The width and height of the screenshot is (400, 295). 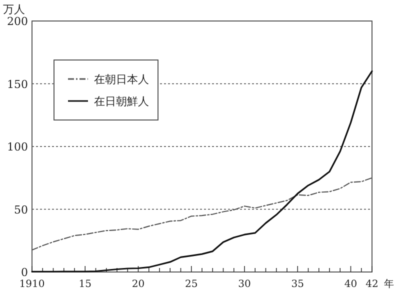 I want to click on x-tick-label: 42, so click(x=372, y=284).